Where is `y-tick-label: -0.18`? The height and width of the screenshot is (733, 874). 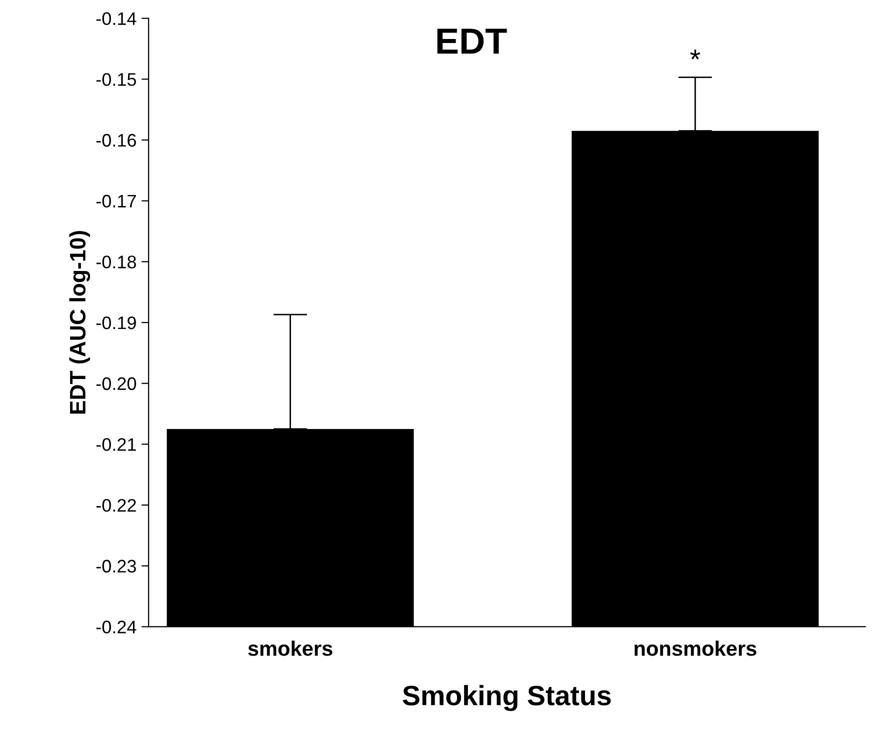
y-tick-label: -0.18 is located at coordinates (116, 262).